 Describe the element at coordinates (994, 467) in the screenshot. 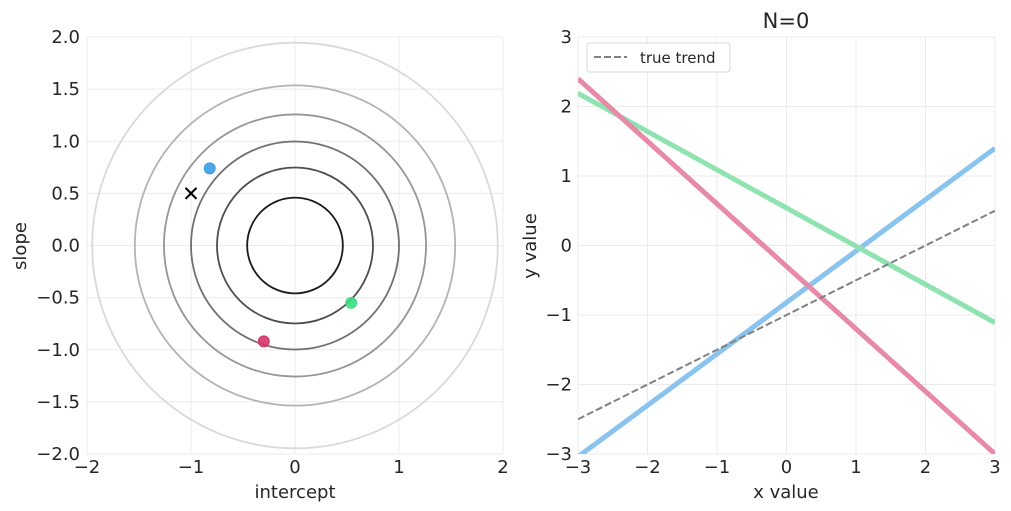

I see `x-tick-label: 3` at that location.